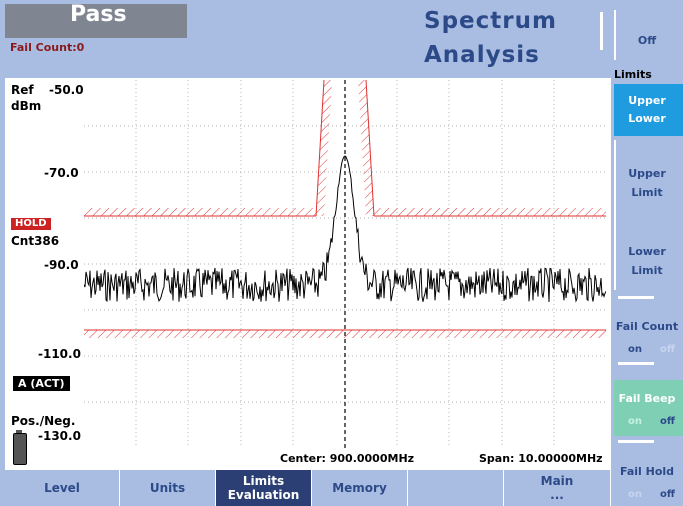 The image size is (683, 506). What do you see at coordinates (22, 90) in the screenshot?
I see `ref-label: Ref` at bounding box center [22, 90].